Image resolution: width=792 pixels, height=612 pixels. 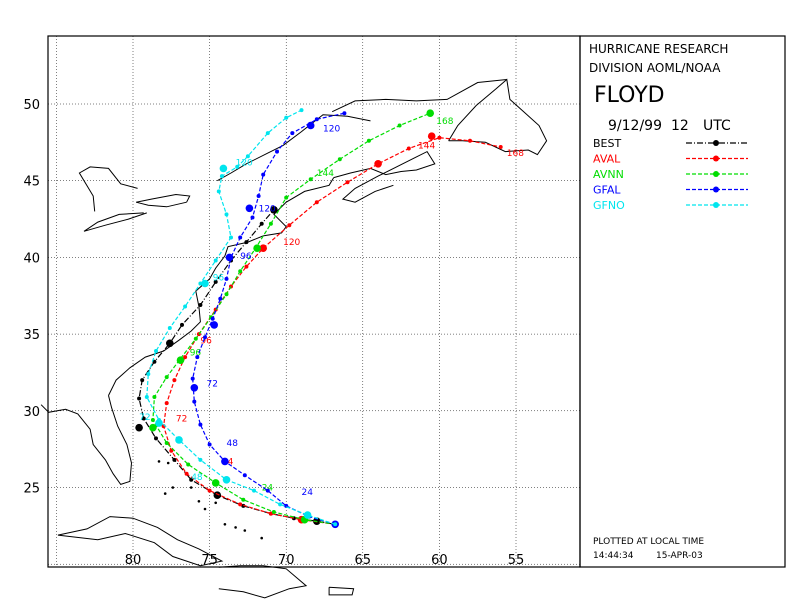 I want to click on x-tick-label: 75, so click(x=209, y=560).